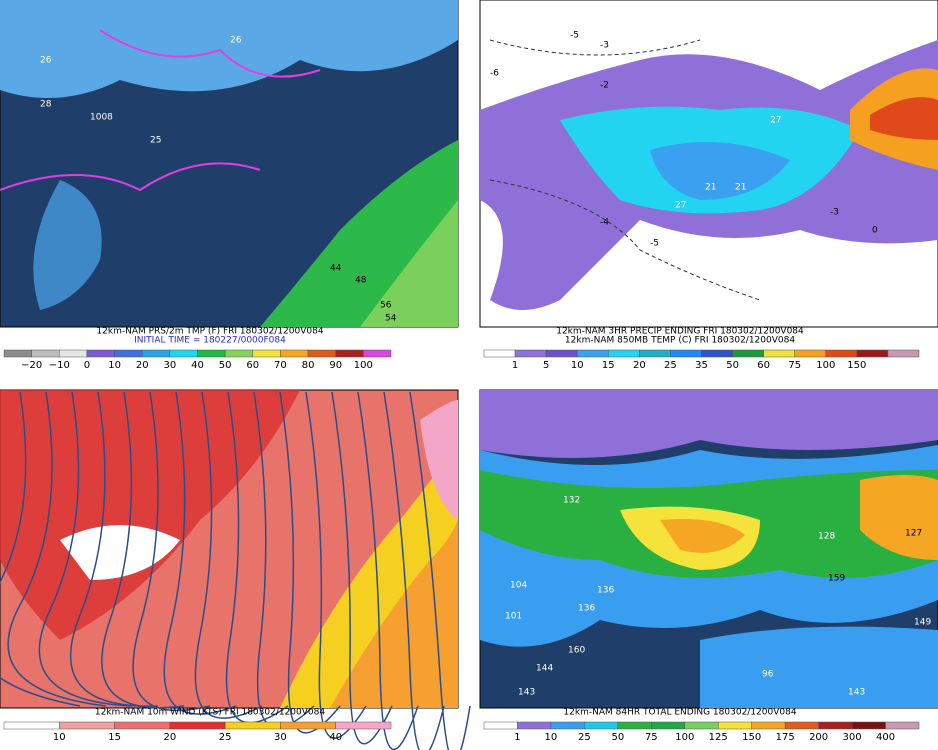 This screenshot has width=938, height=750. I want to click on colorbar-label: −10, so click(59, 365).